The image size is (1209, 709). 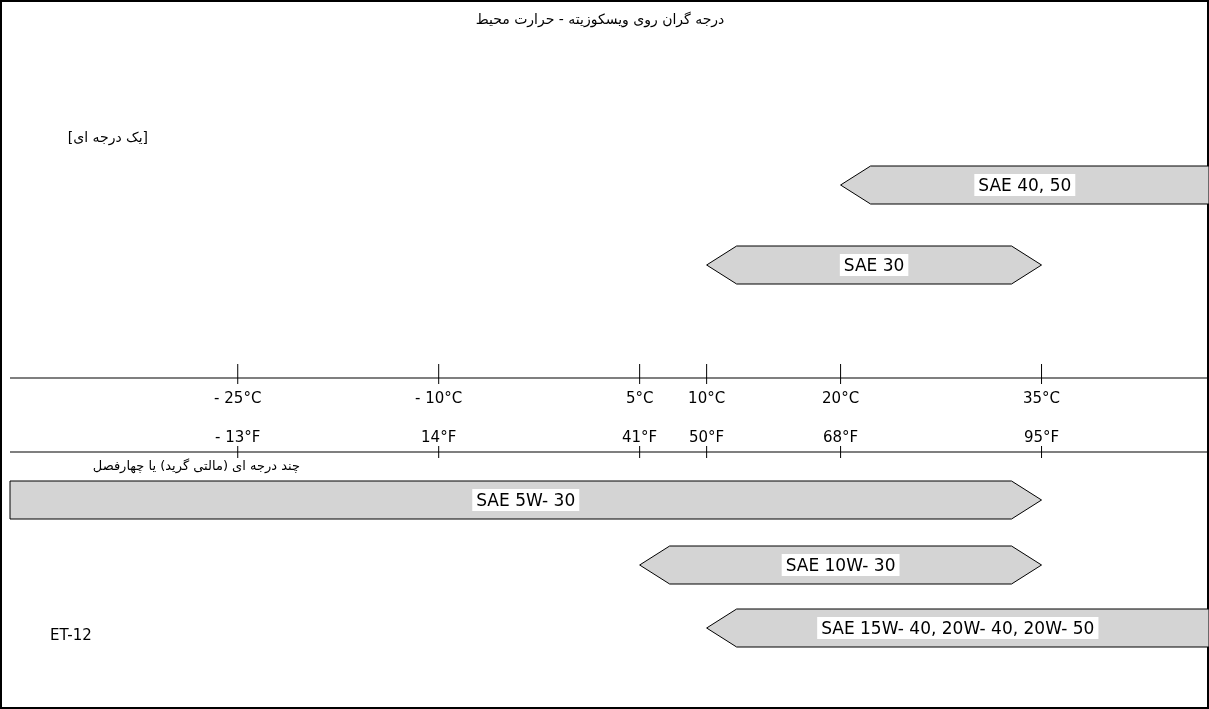 What do you see at coordinates (600, 19) in the screenshot?
I see `chart-title: درجه گران روی ویسکوزیته - حرارت محیط` at bounding box center [600, 19].